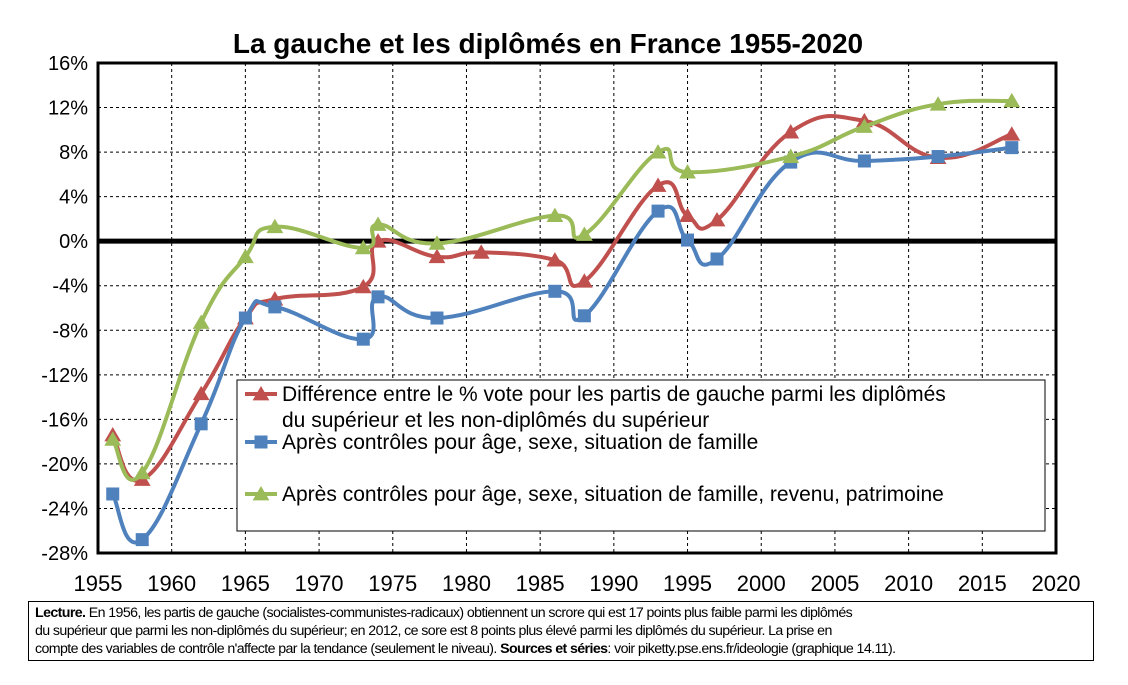 The height and width of the screenshot is (685, 1128). I want to click on x-tick-label: 2010, so click(908, 583).